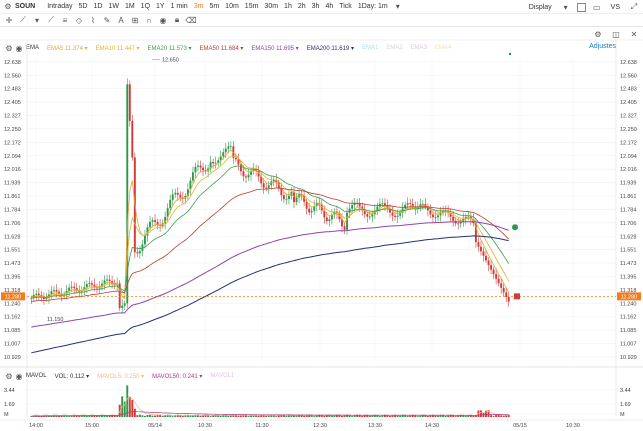 This screenshot has width=643, height=431. Describe the element at coordinates (23, 19) in the screenshot. I see `line-tool-icon: ⟋` at that location.